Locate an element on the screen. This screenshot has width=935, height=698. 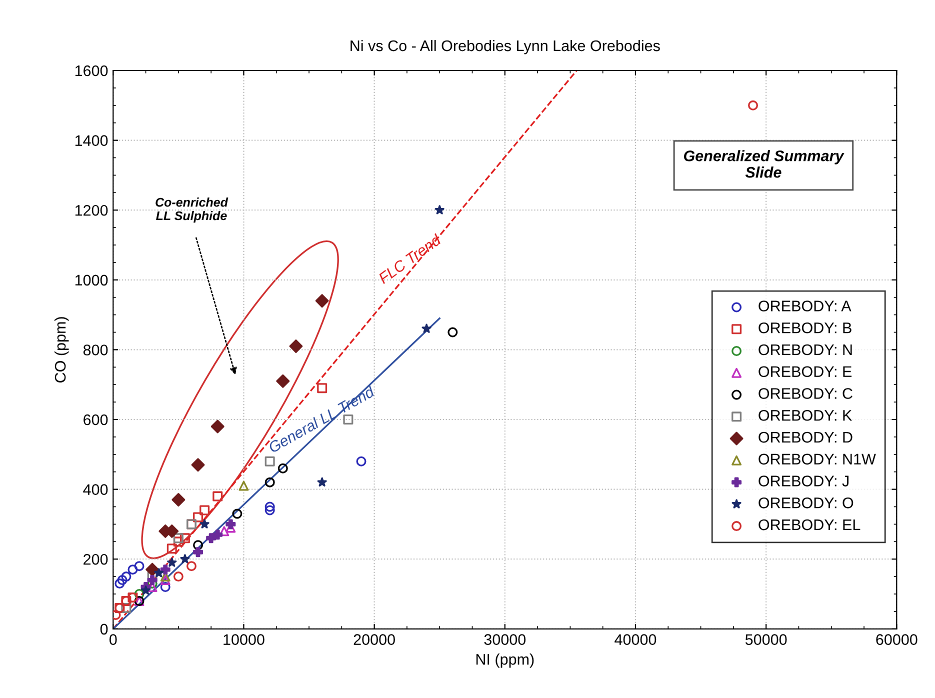
annotation: Generalized Summary Slide is located at coordinates (764, 164).